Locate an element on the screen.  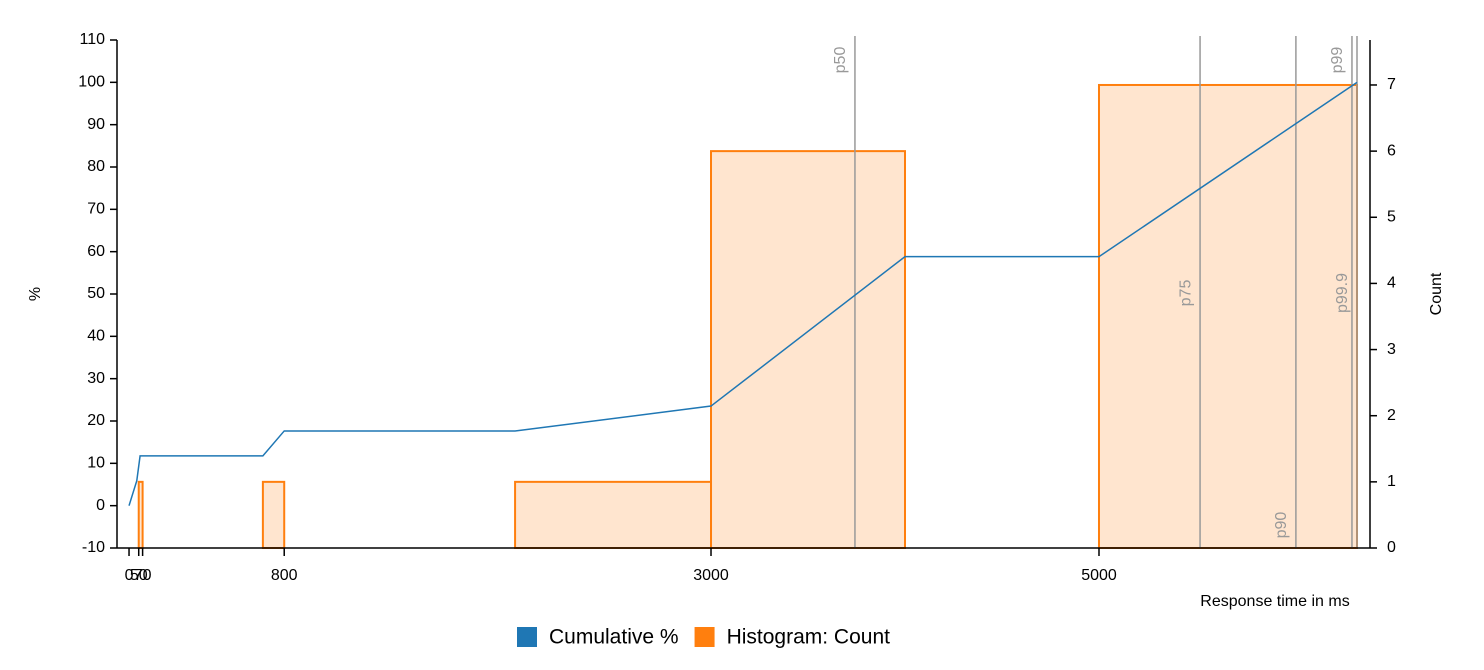
legend-label: Cumulative % is located at coordinates (614, 637).